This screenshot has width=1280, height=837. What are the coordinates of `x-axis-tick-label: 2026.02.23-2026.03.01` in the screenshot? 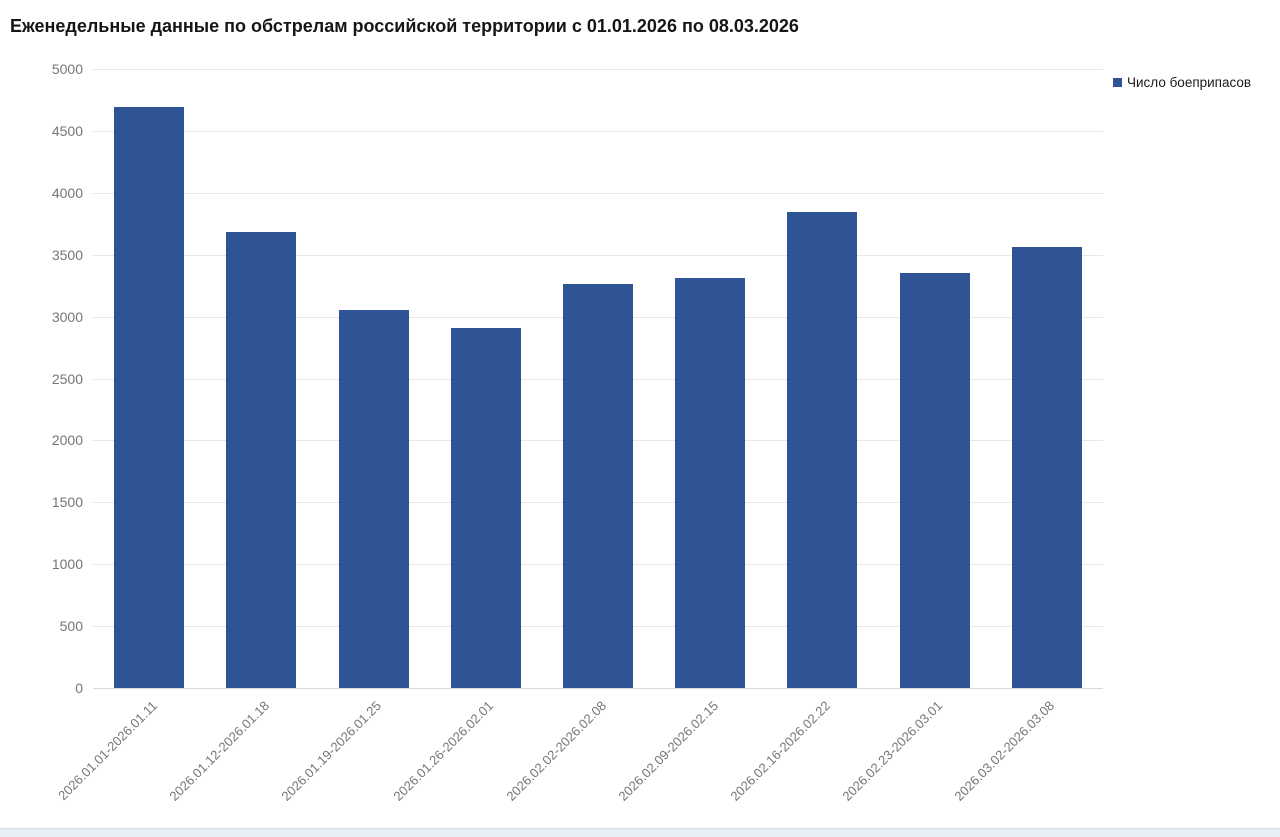 It's located at (892, 751).